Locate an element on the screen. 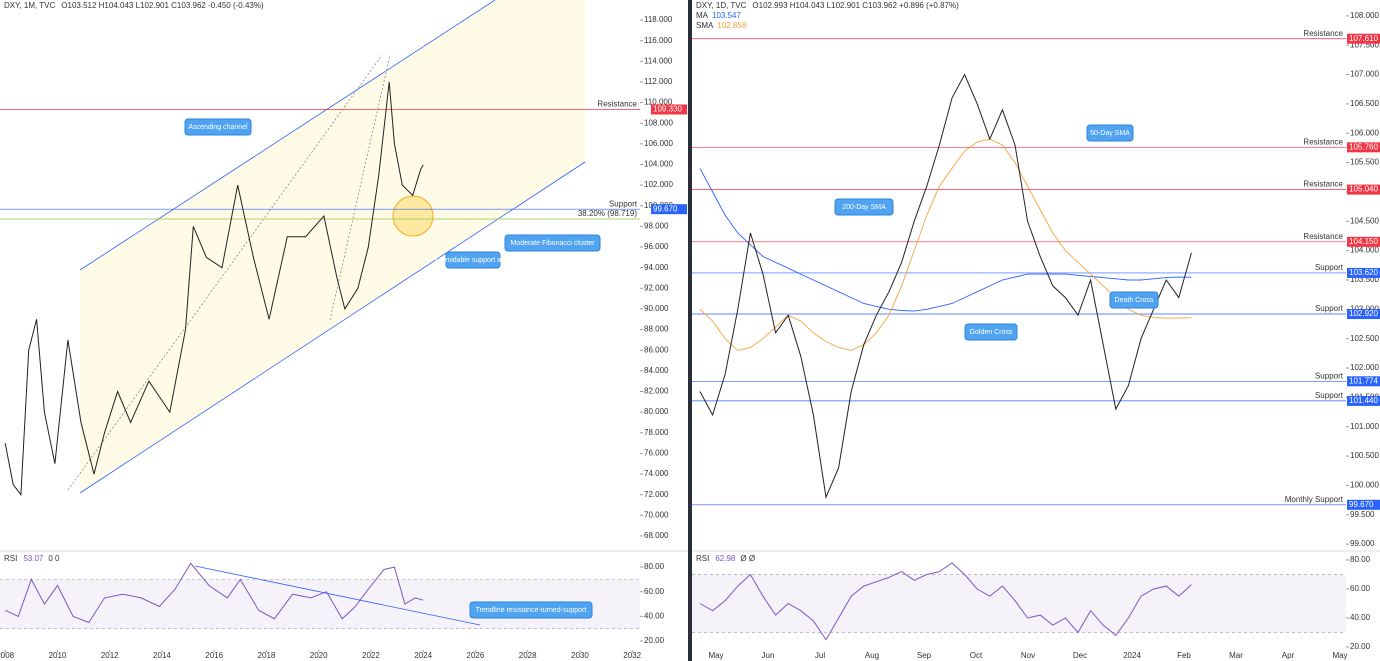 The height and width of the screenshot is (661, 1380). price-tag-label: 101.440 is located at coordinates (1363, 400).